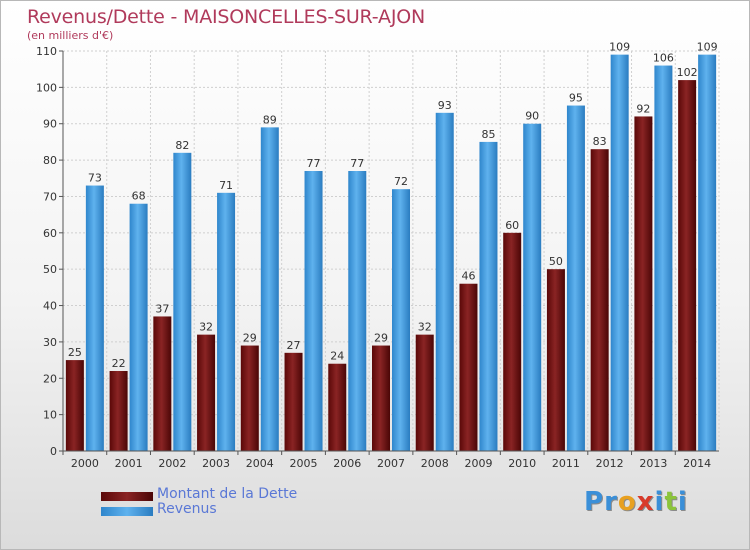 This screenshot has height=550, width=750. I want to click on data-label-revenus: 89, so click(270, 119).